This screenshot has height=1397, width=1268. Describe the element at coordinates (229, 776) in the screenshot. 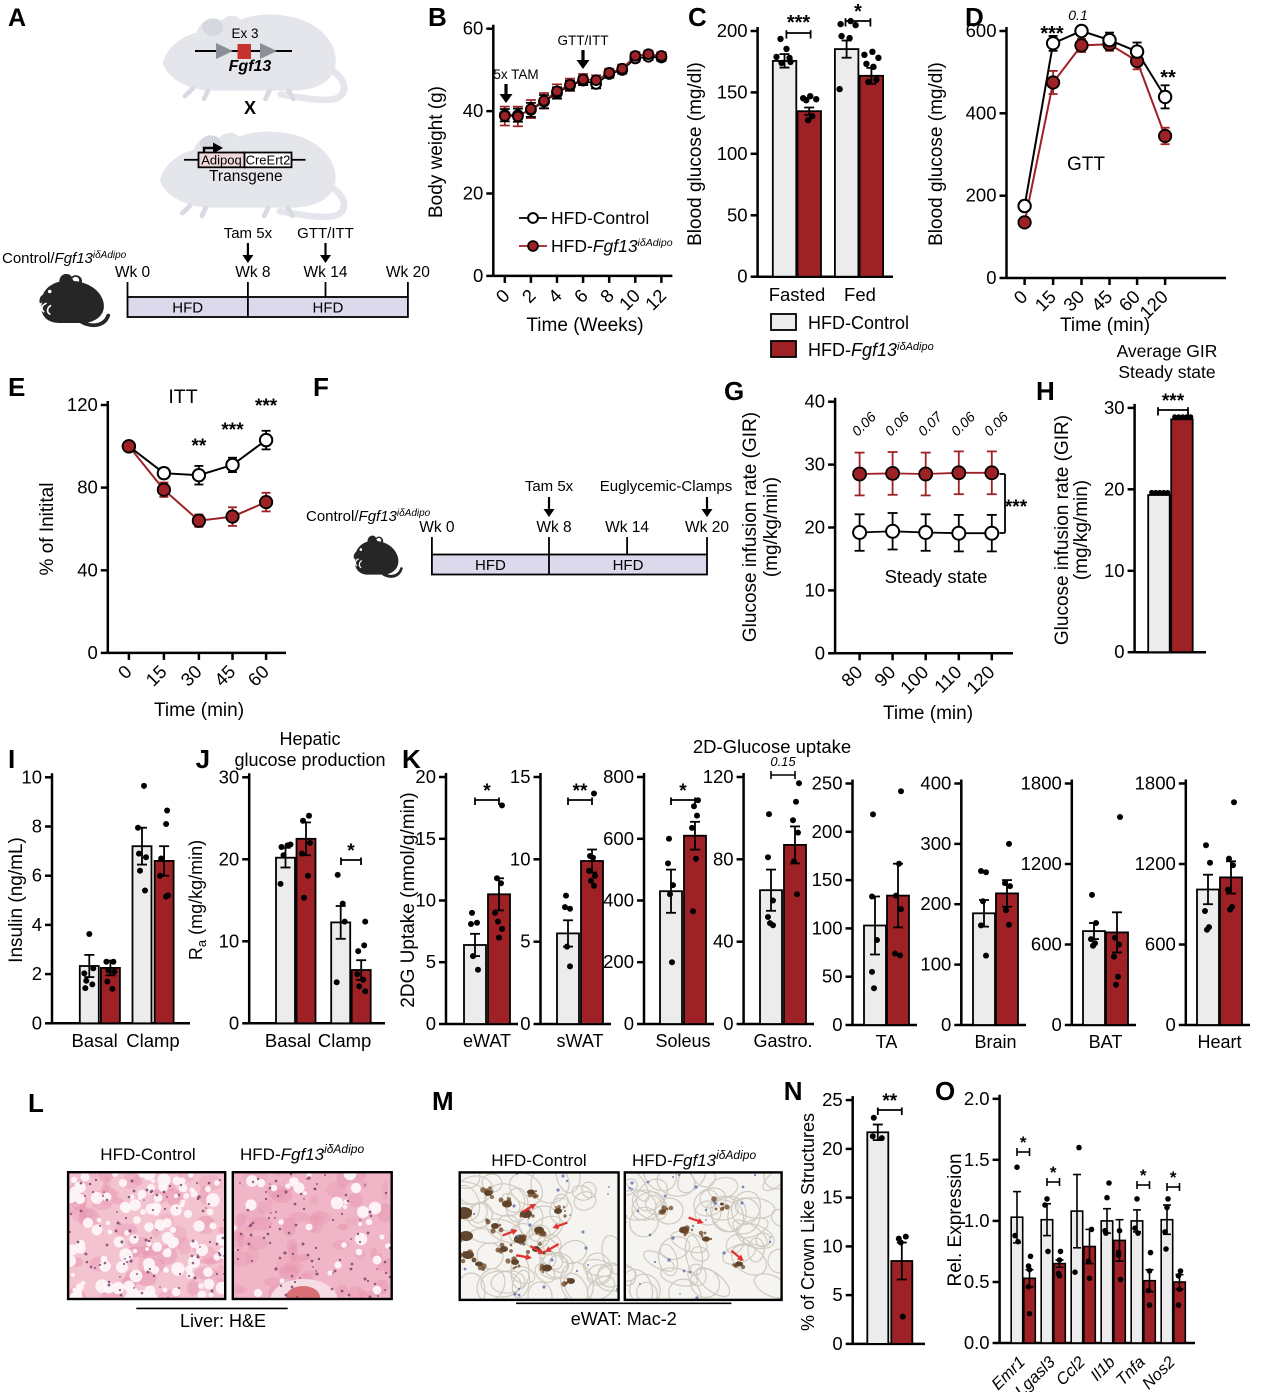

I see `svg-text: 30` at that location.